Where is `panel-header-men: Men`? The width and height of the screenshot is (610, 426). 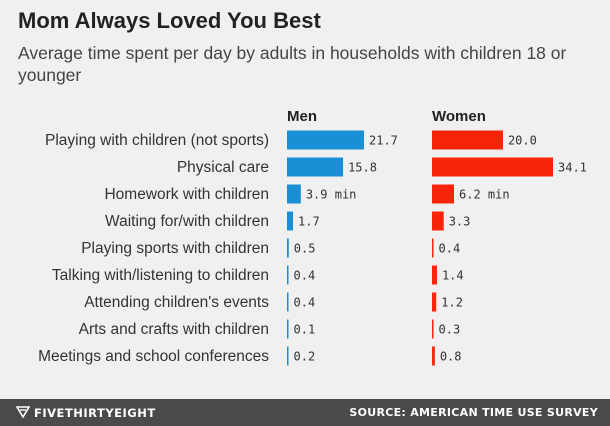
panel-header-men: Men is located at coordinates (302, 116).